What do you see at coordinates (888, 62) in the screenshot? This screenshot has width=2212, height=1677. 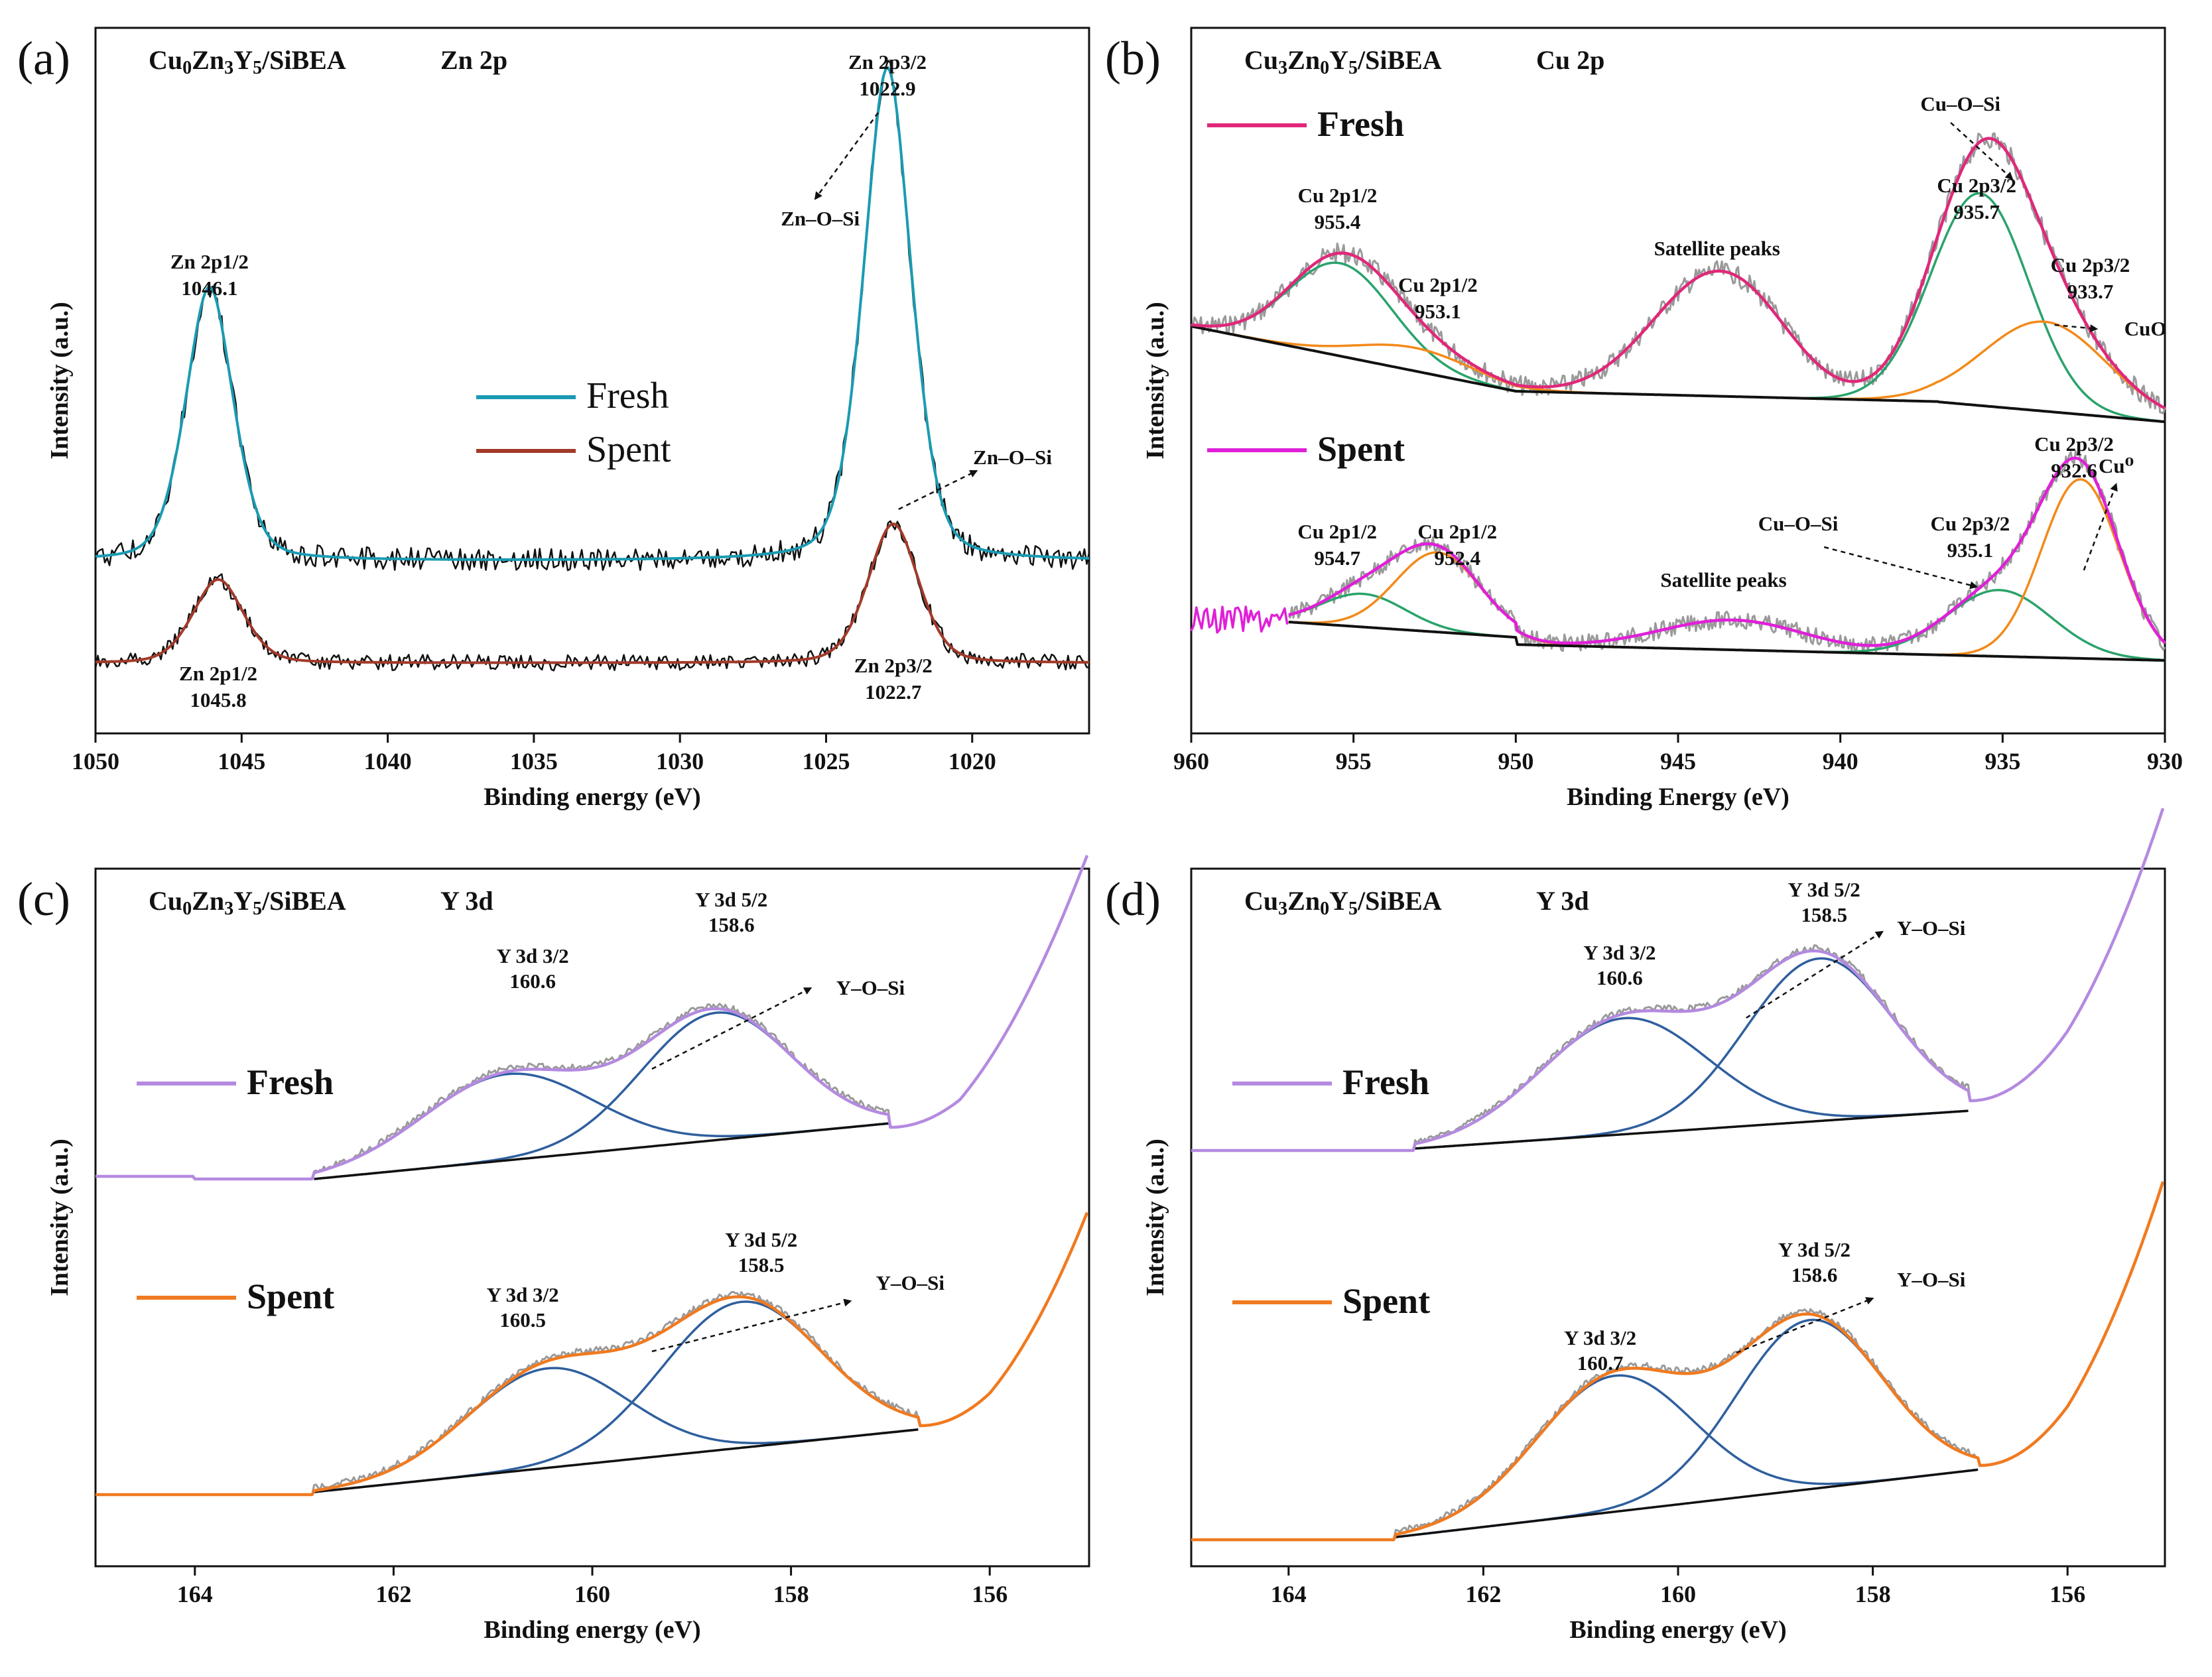 I see `peak-annotation: Zn 2p3/2` at bounding box center [888, 62].